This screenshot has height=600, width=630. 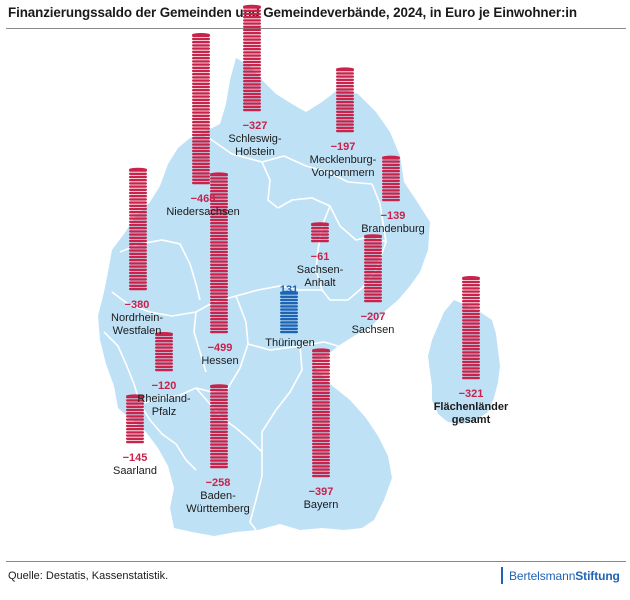 What do you see at coordinates (316, 28) in the screenshot?
I see `top-divider` at bounding box center [316, 28].